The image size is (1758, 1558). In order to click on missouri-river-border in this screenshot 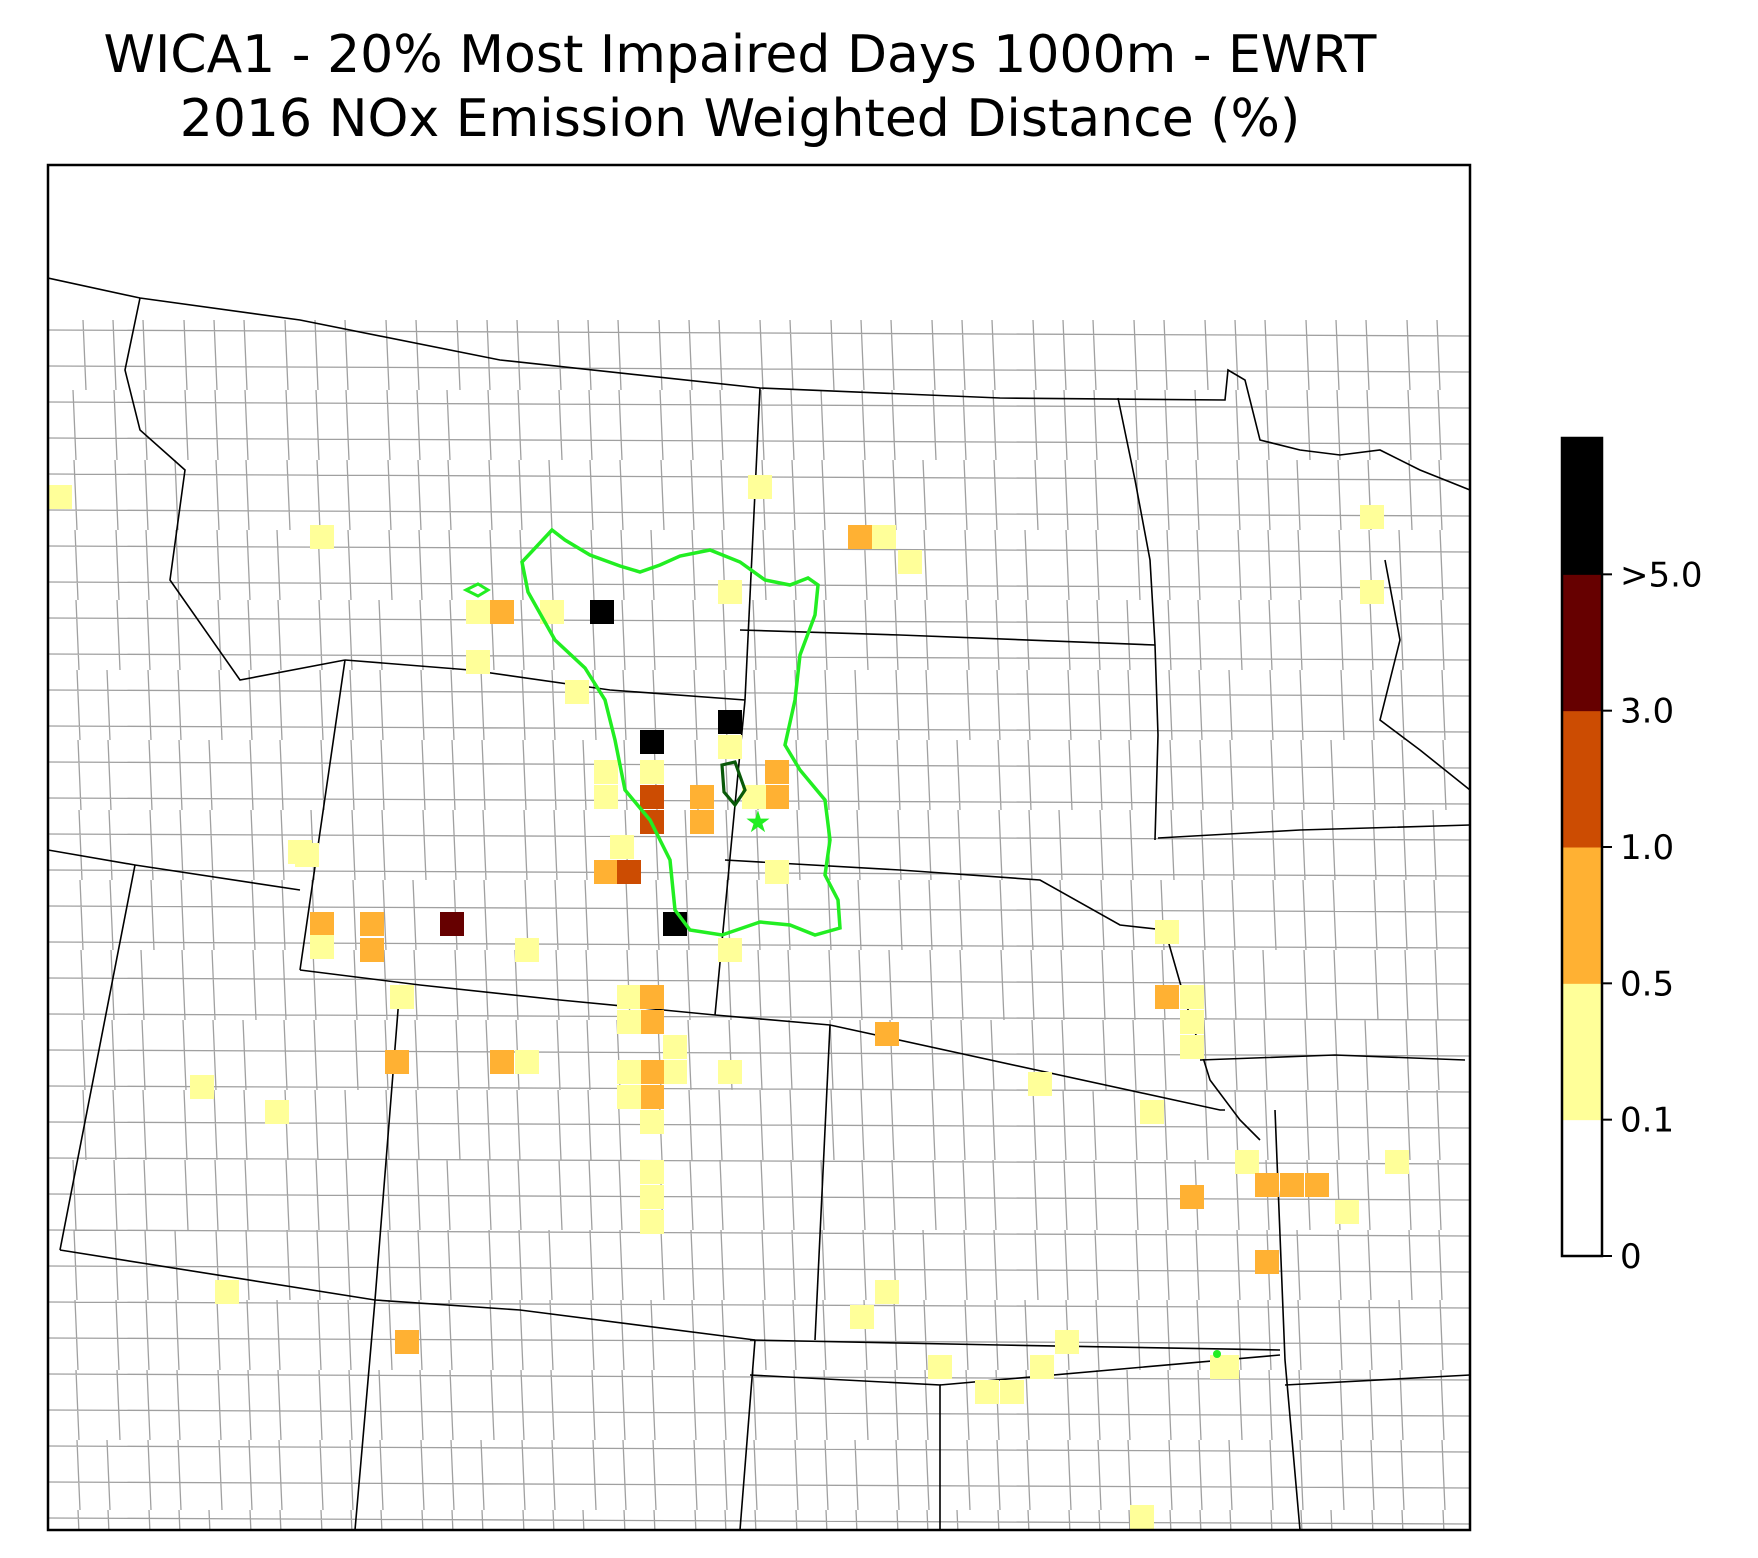, I will do `click(1212, 1035)`.